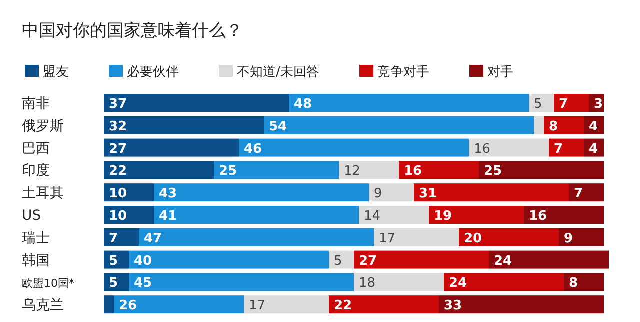 The image size is (640, 322). What do you see at coordinates (43, 306) in the screenshot?
I see `y-tick-label: 乌克兰` at bounding box center [43, 306].